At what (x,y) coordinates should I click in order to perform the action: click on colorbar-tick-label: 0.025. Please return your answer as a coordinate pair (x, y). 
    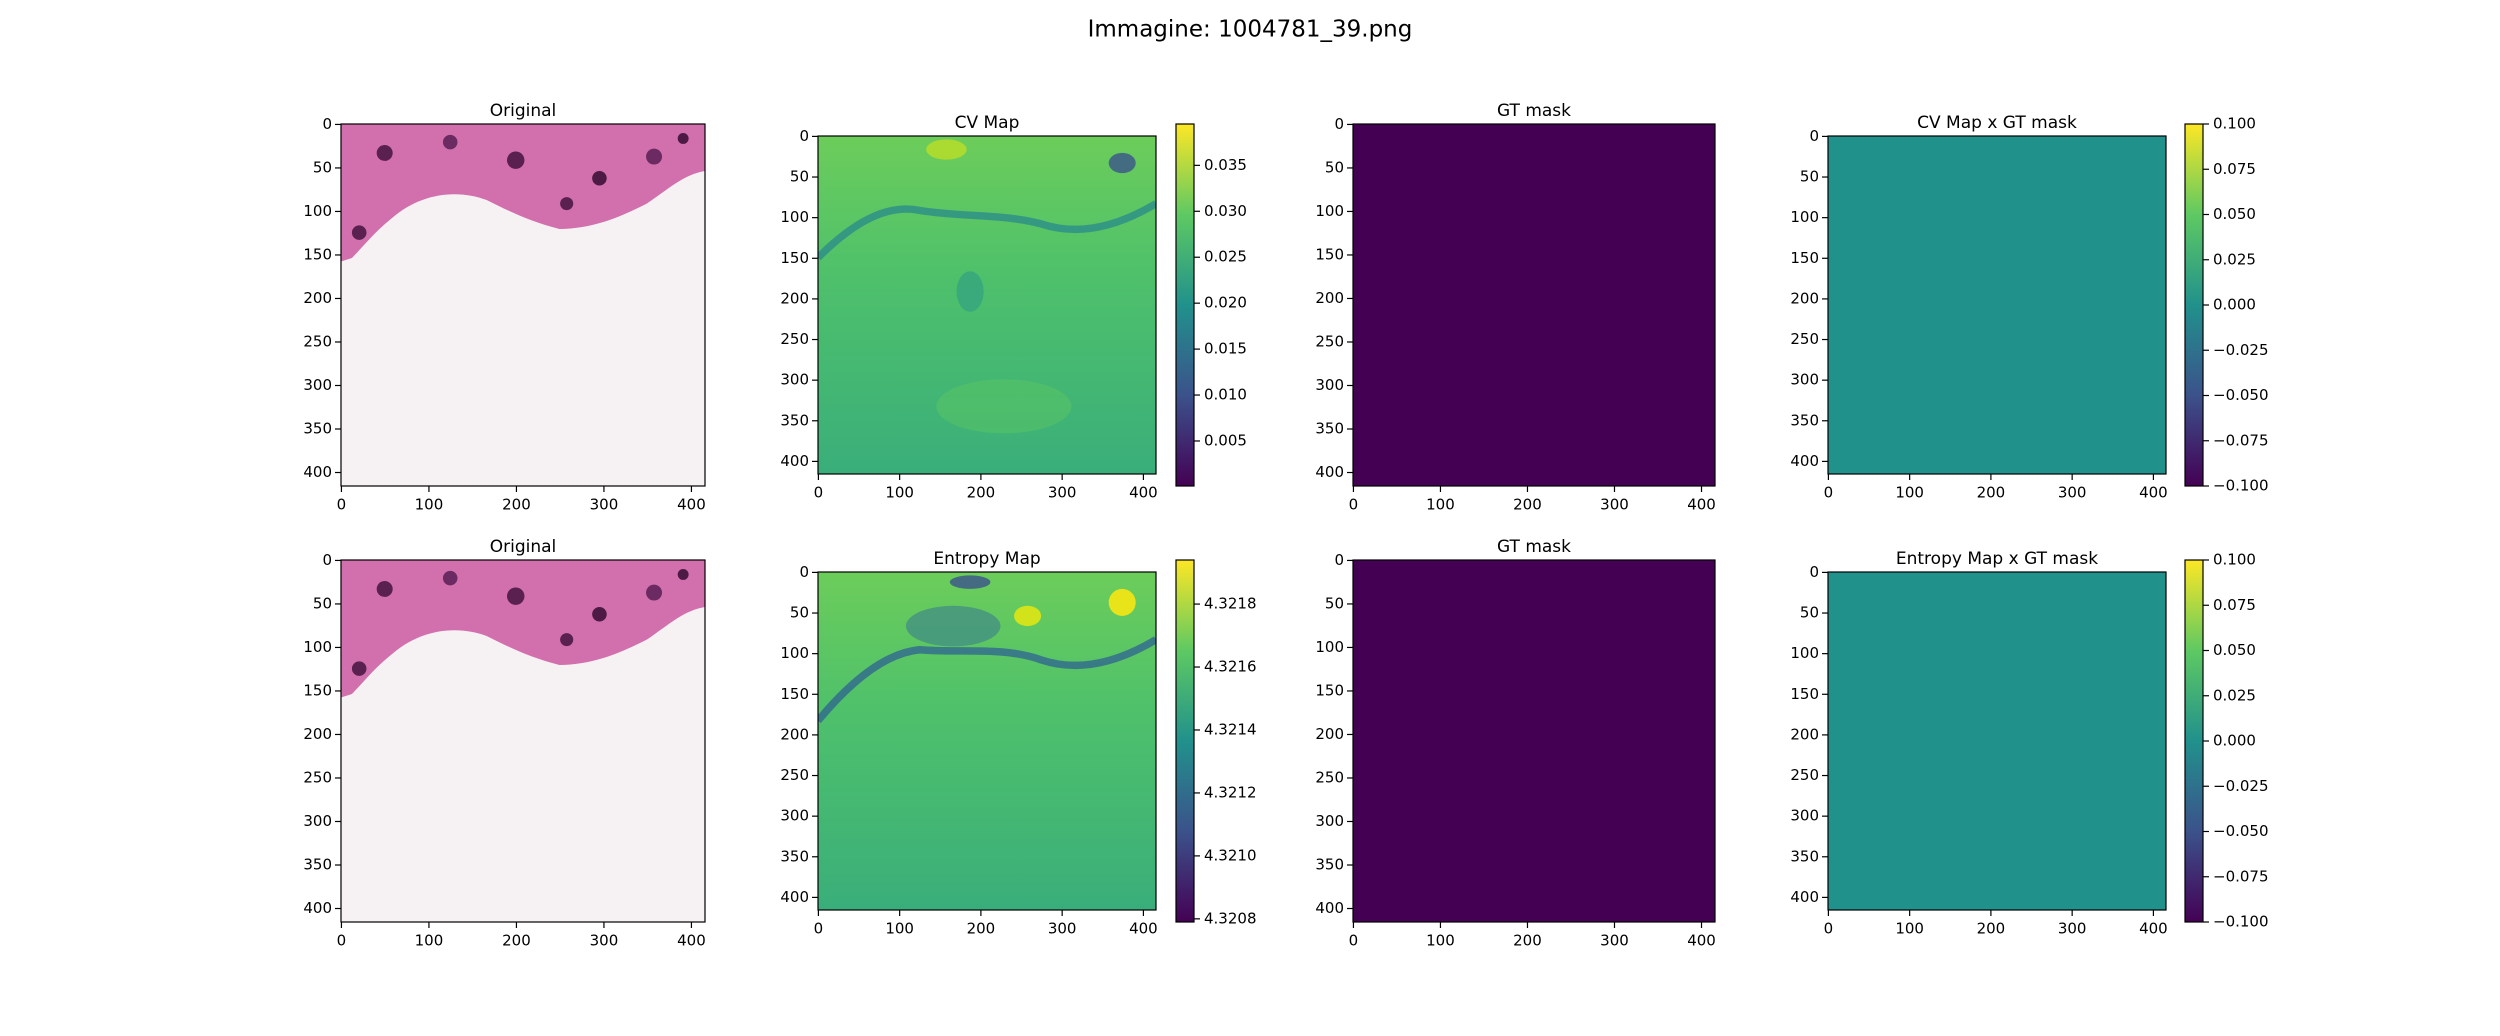
    Looking at the image, I should click on (1225, 257).